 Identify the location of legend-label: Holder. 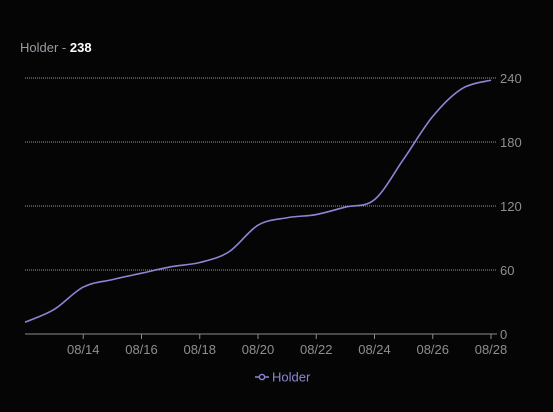
(291, 377).